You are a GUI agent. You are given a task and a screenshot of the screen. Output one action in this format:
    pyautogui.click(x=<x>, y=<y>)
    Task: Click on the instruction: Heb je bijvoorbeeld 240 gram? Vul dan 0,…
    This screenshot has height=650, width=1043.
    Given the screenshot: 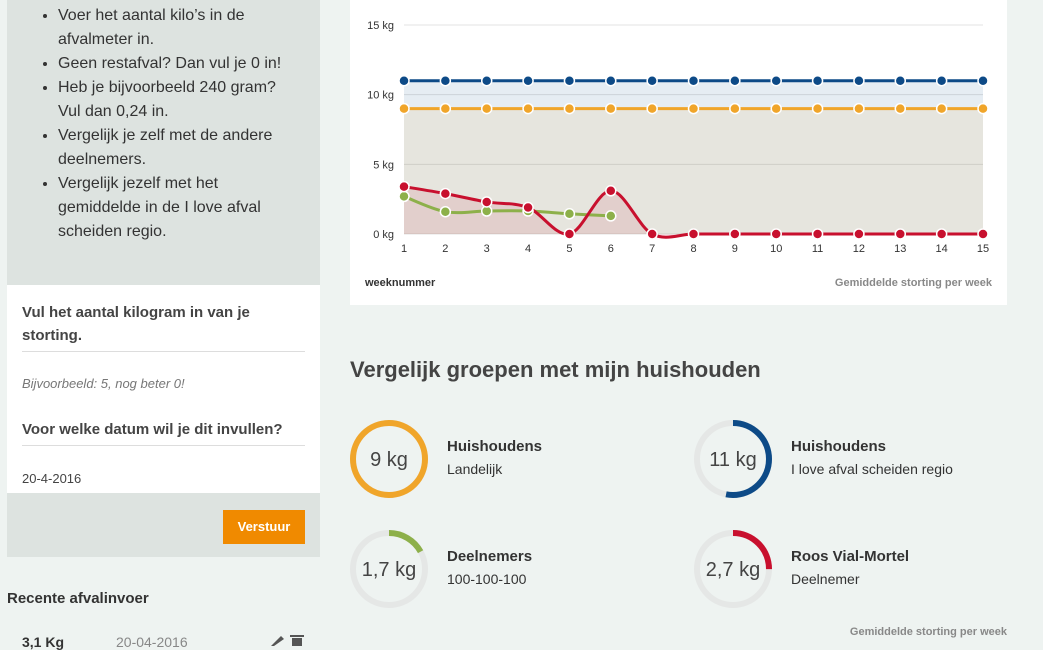 What is the action you would take?
    pyautogui.click(x=178, y=100)
    